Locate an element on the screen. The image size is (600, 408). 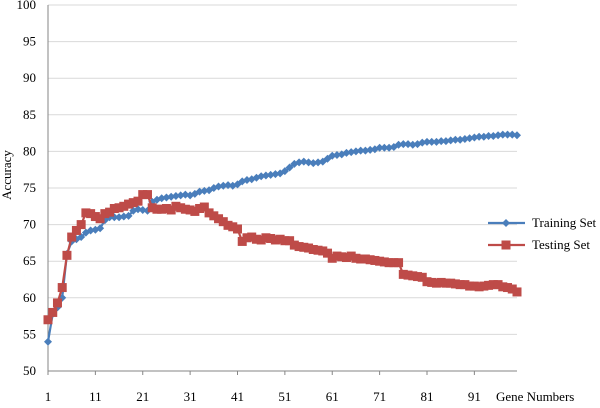
x-tick-label-71: 71 is located at coordinates (379, 396).